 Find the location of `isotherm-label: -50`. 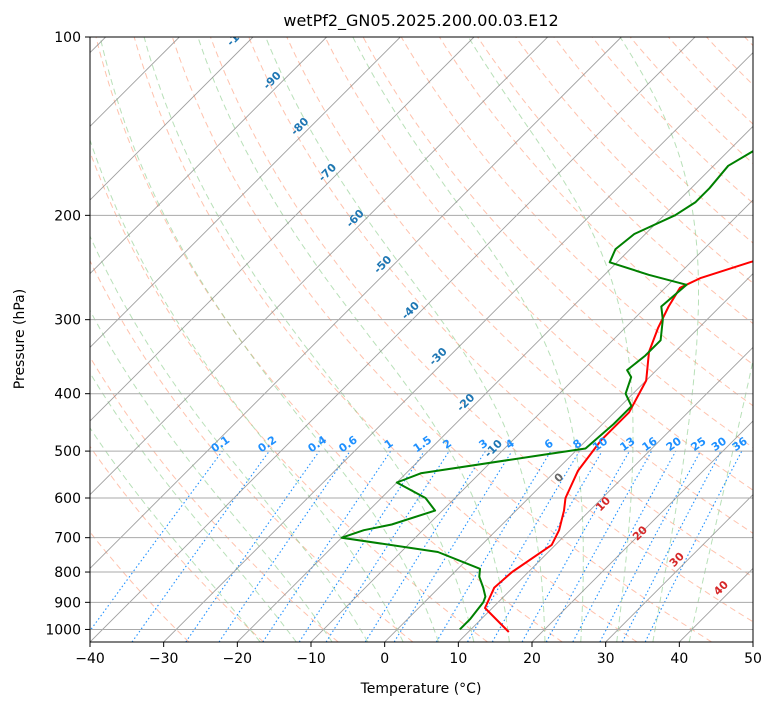

isotherm-label: -50 is located at coordinates (382, 264).